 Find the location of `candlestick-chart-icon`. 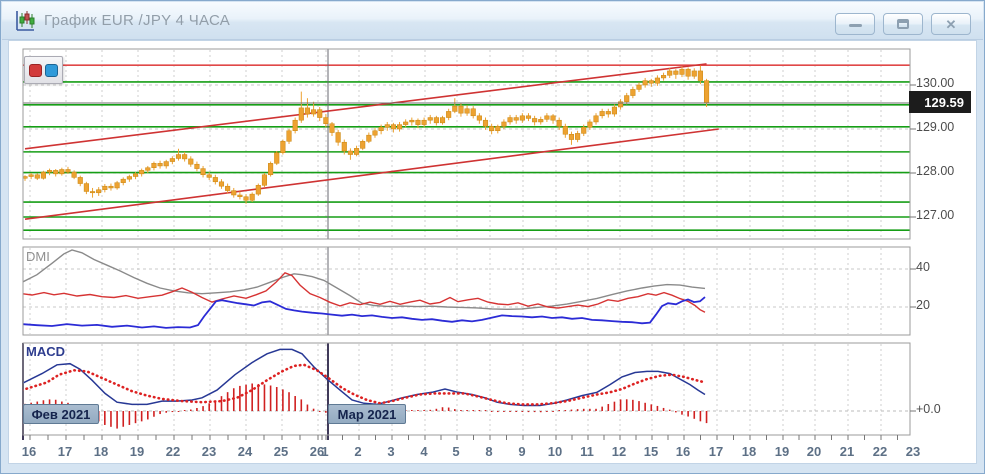

candlestick-chart-icon is located at coordinates (25, 21).